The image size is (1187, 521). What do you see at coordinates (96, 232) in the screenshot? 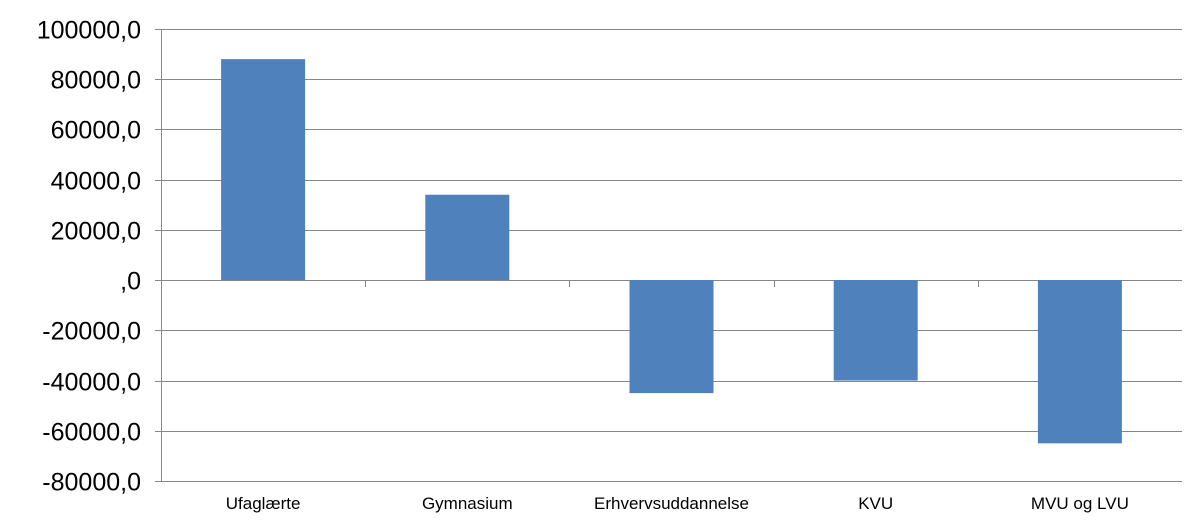
I see `y-tick-label: 20000,0` at bounding box center [96, 232].